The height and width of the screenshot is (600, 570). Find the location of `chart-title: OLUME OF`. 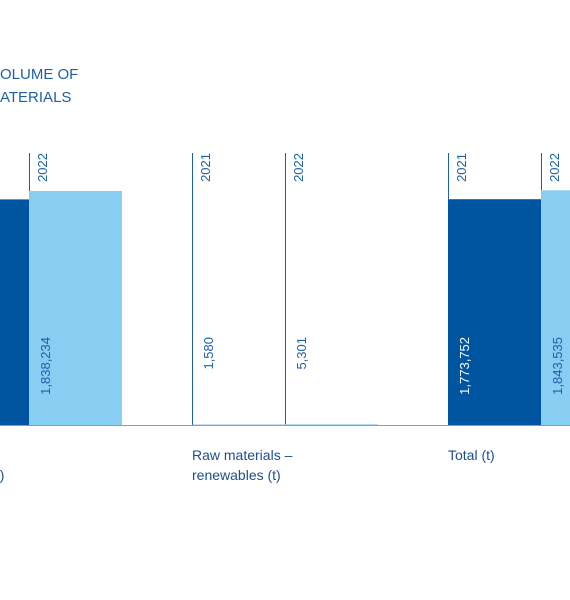

chart-title: OLUME OF is located at coordinates (39, 74).